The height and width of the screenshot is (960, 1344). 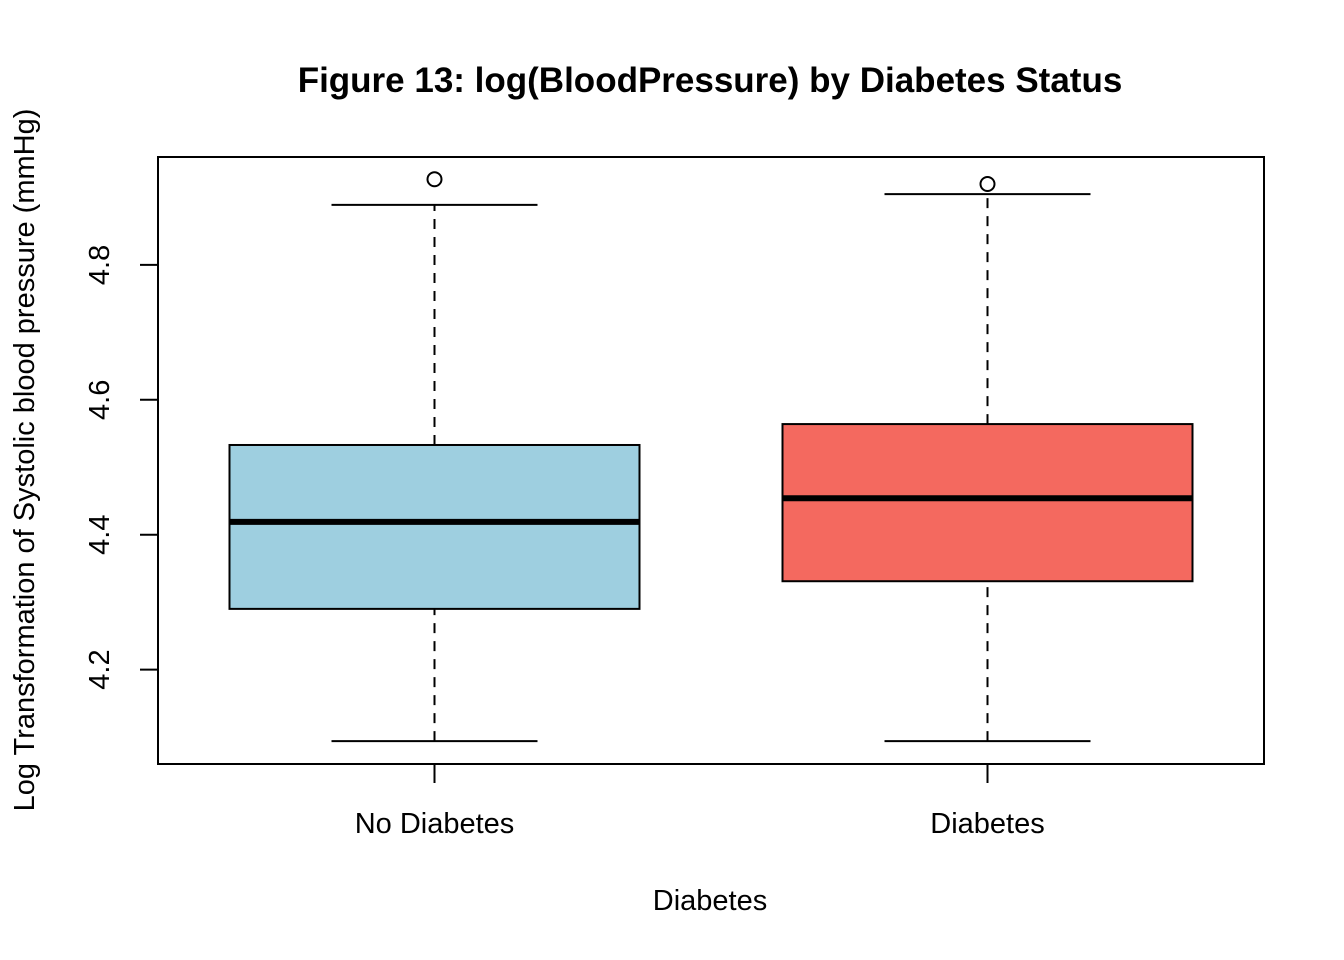 I want to click on y-tick-label: 4.8, so click(x=100, y=265).